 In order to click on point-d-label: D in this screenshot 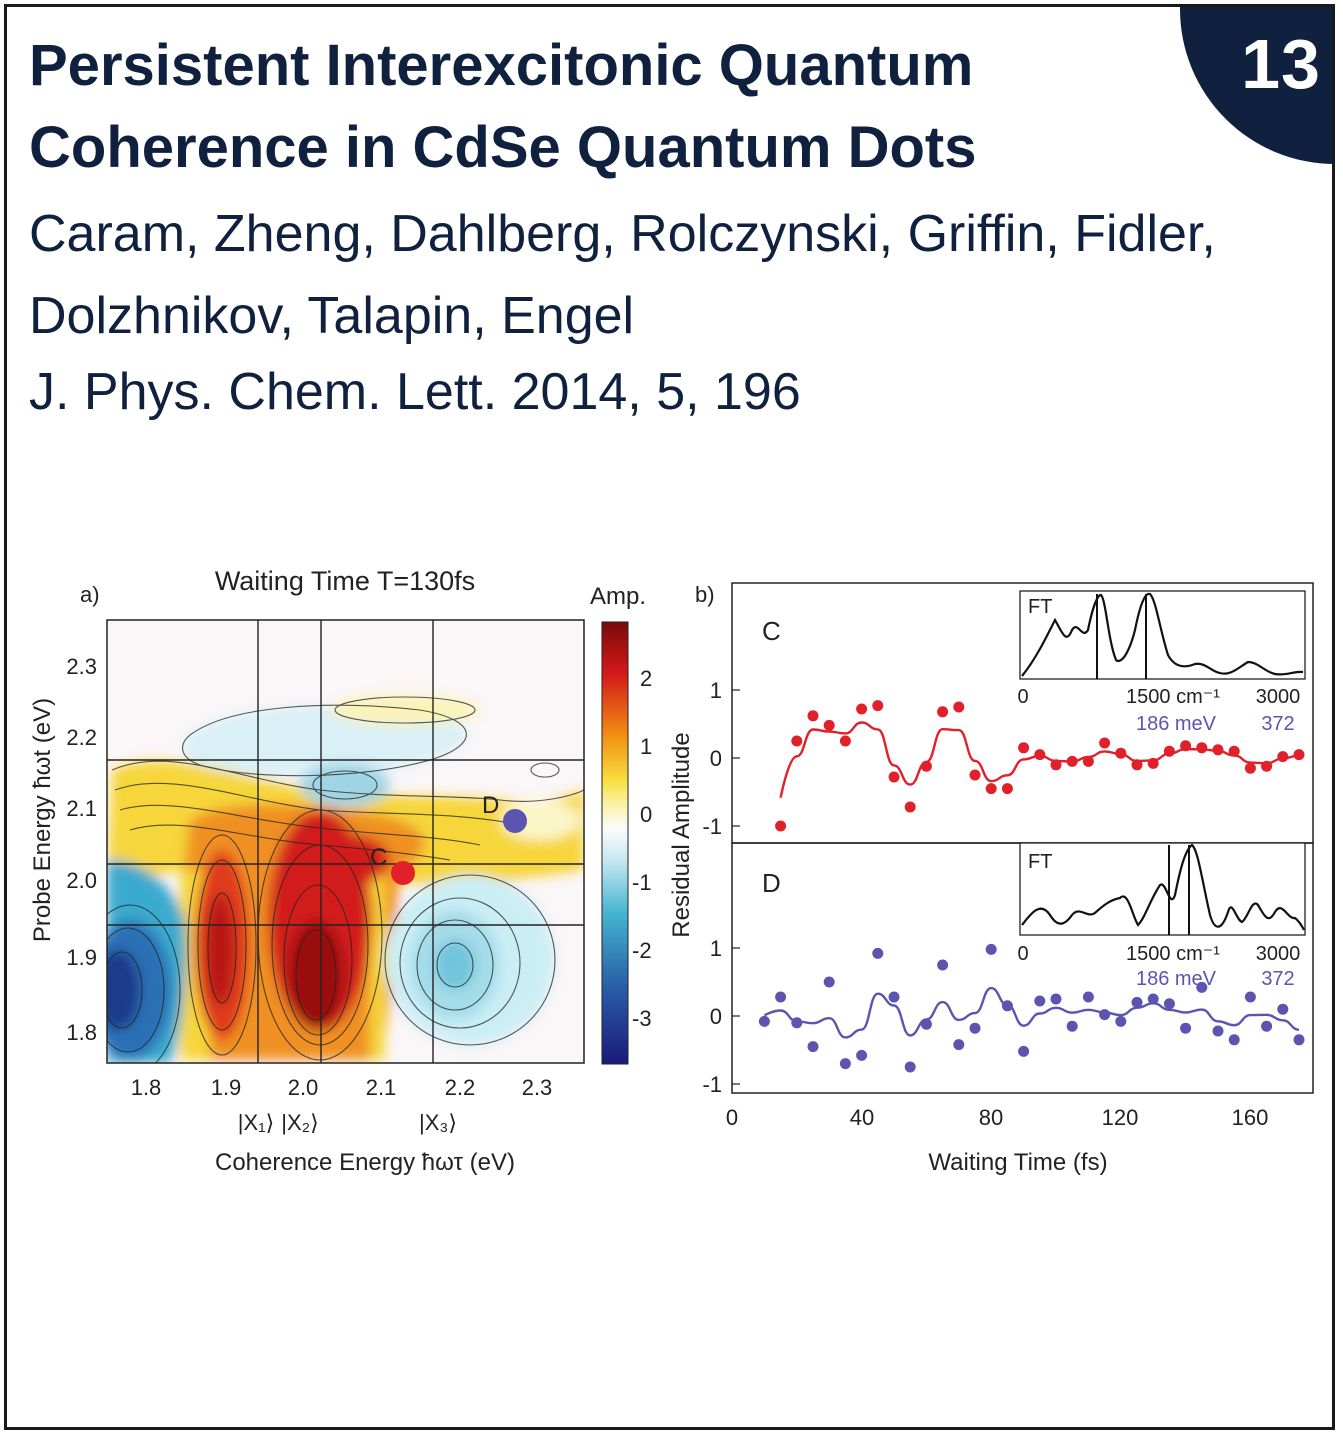, I will do `click(490, 805)`.